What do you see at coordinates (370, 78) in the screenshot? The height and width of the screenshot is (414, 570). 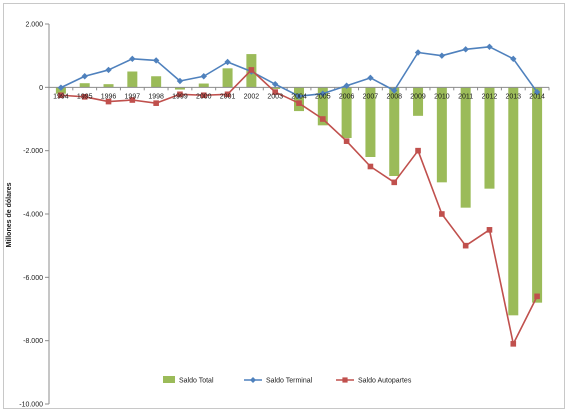 I see `point-saldo-terminal-2007` at bounding box center [370, 78].